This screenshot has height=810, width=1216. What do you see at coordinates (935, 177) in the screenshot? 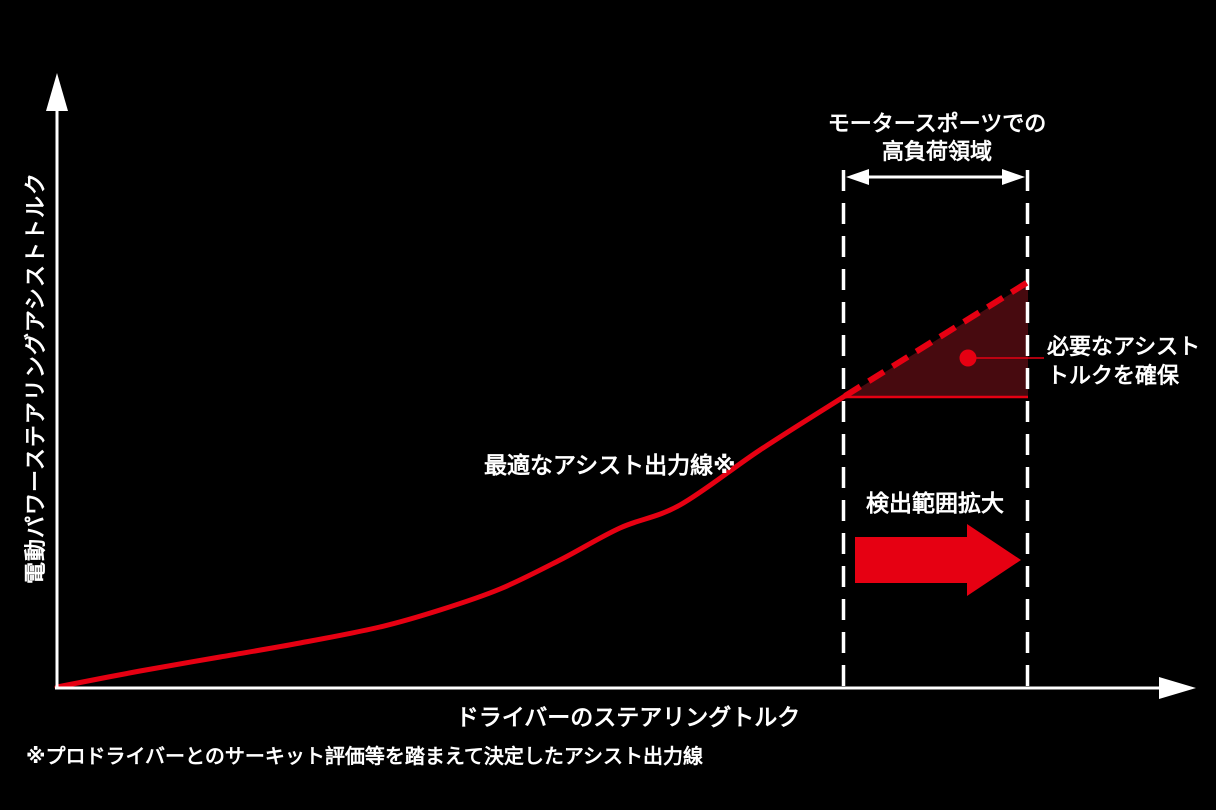
I see `high-load-range-arrow-icon` at bounding box center [935, 177].